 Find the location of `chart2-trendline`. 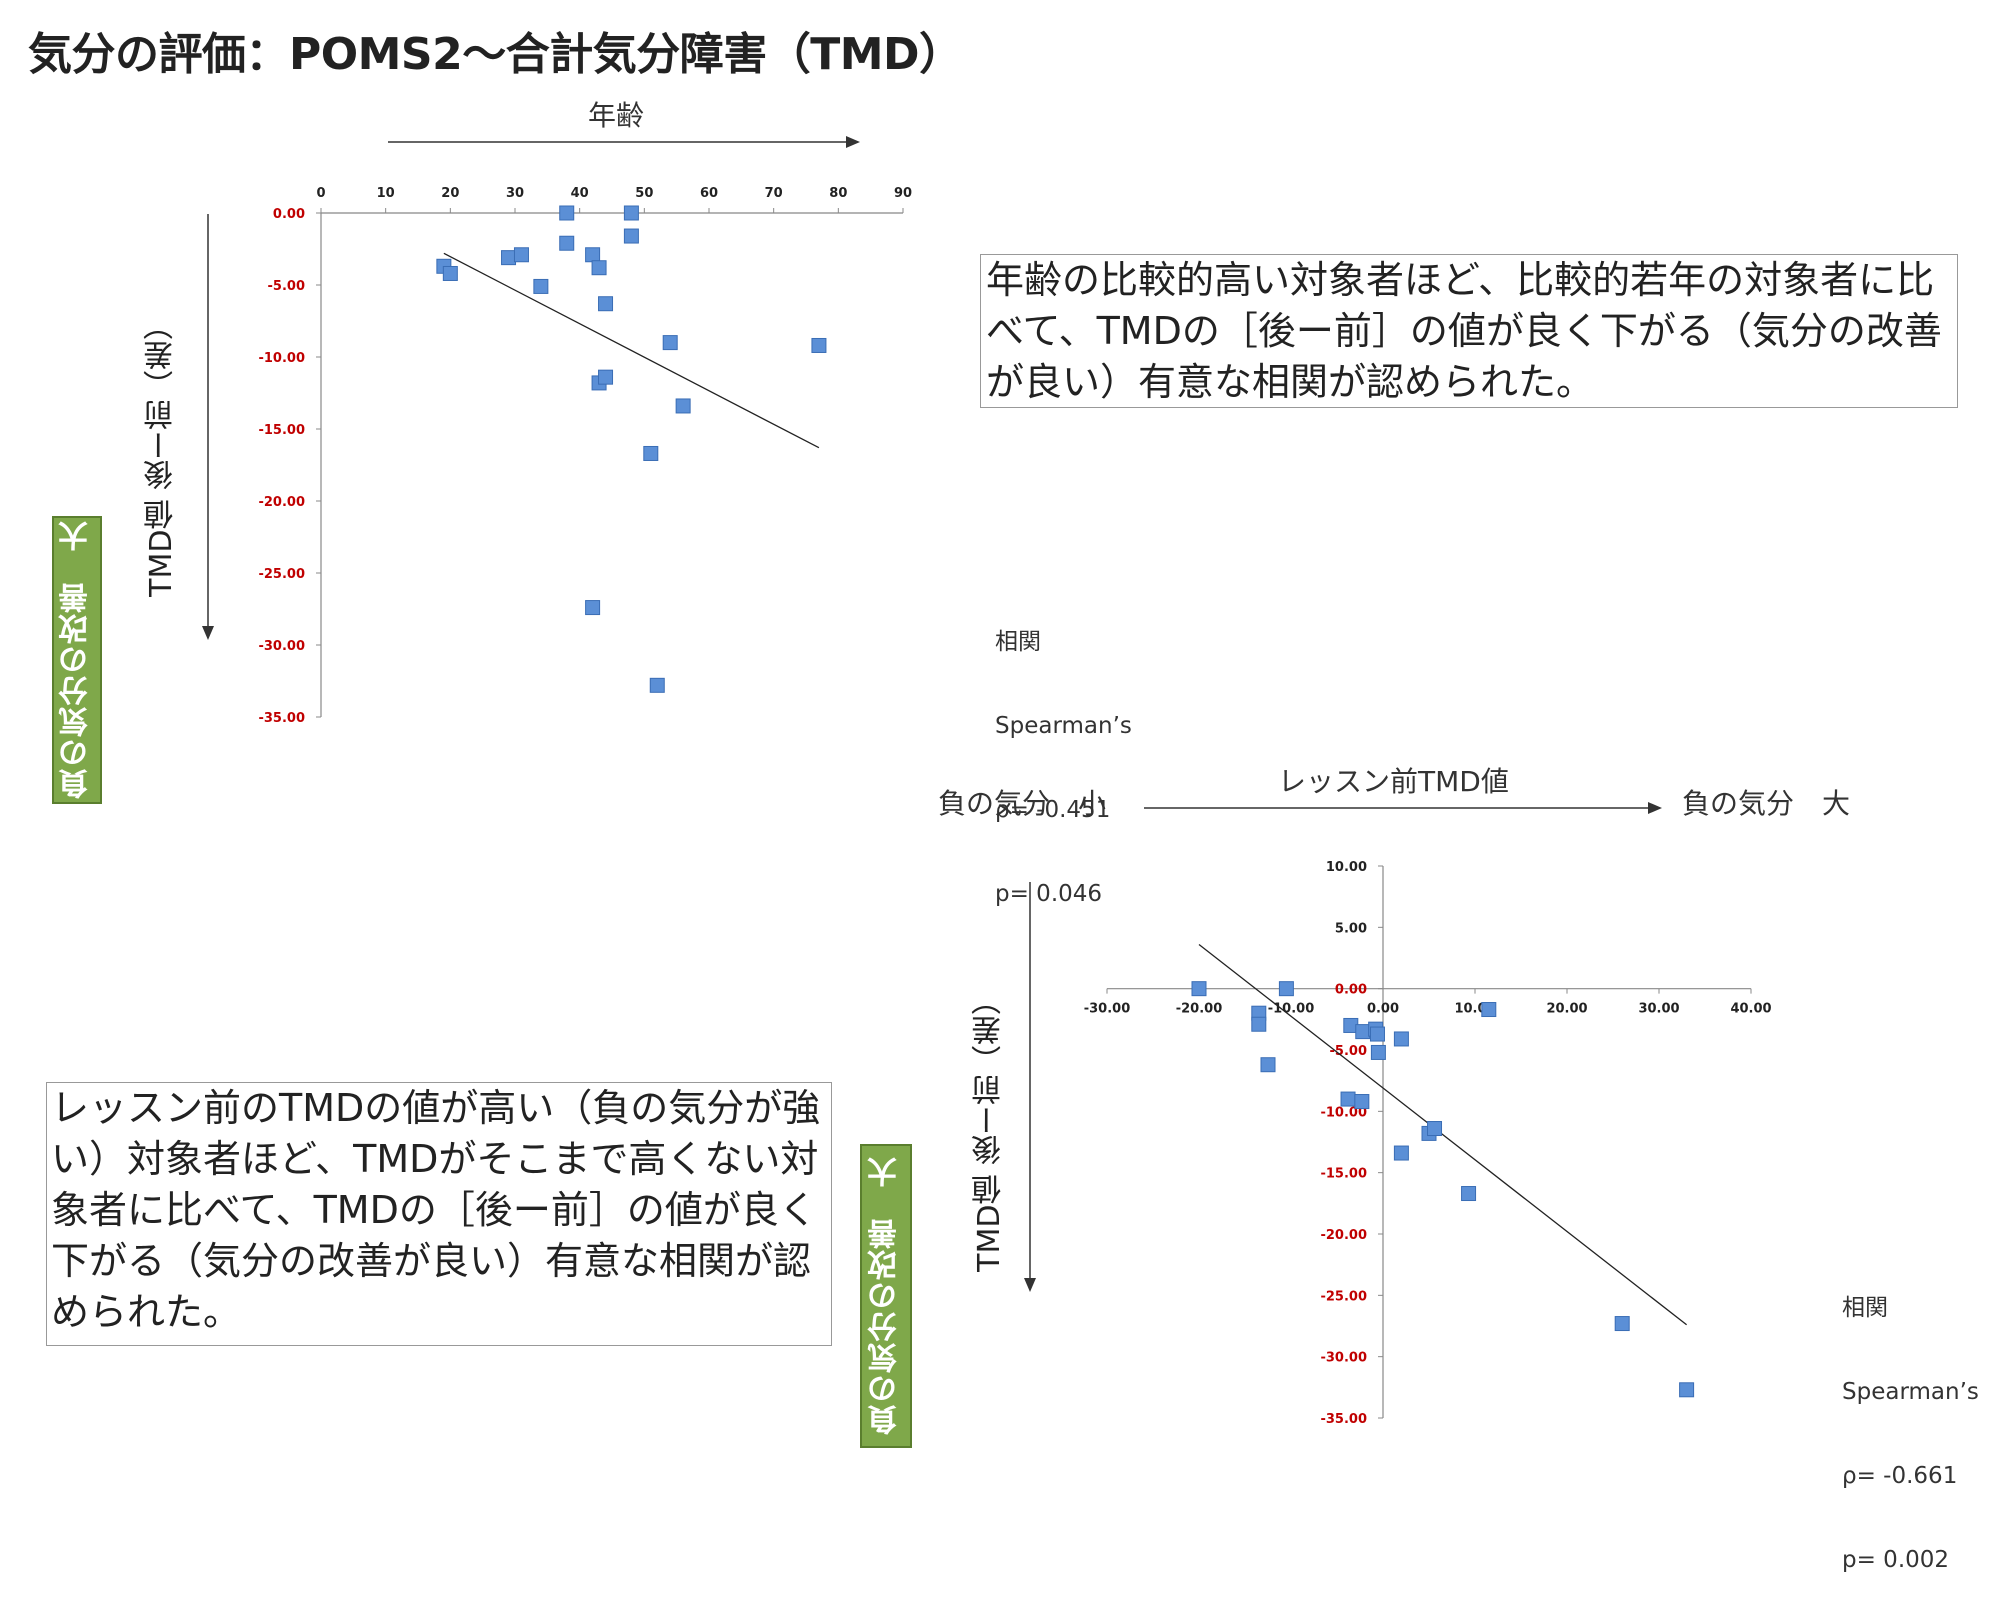

chart2-trendline is located at coordinates (1442, 1134).